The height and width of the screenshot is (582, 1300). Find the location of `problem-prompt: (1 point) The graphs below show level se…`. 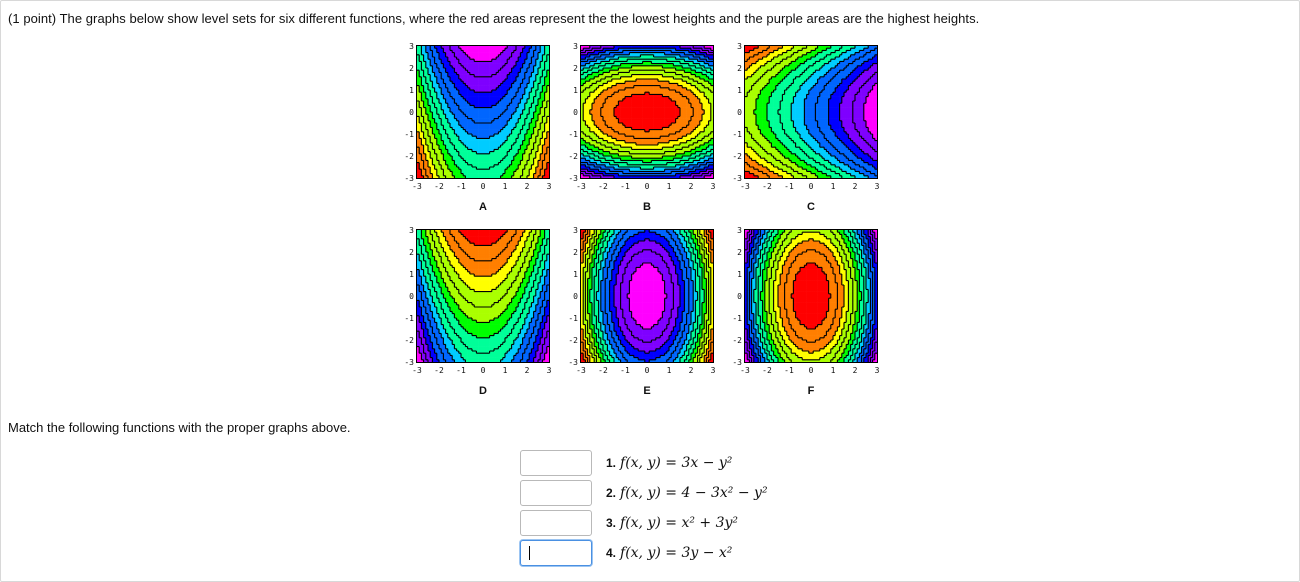

problem-prompt: (1 point) The graphs below show level se… is located at coordinates (493, 18).